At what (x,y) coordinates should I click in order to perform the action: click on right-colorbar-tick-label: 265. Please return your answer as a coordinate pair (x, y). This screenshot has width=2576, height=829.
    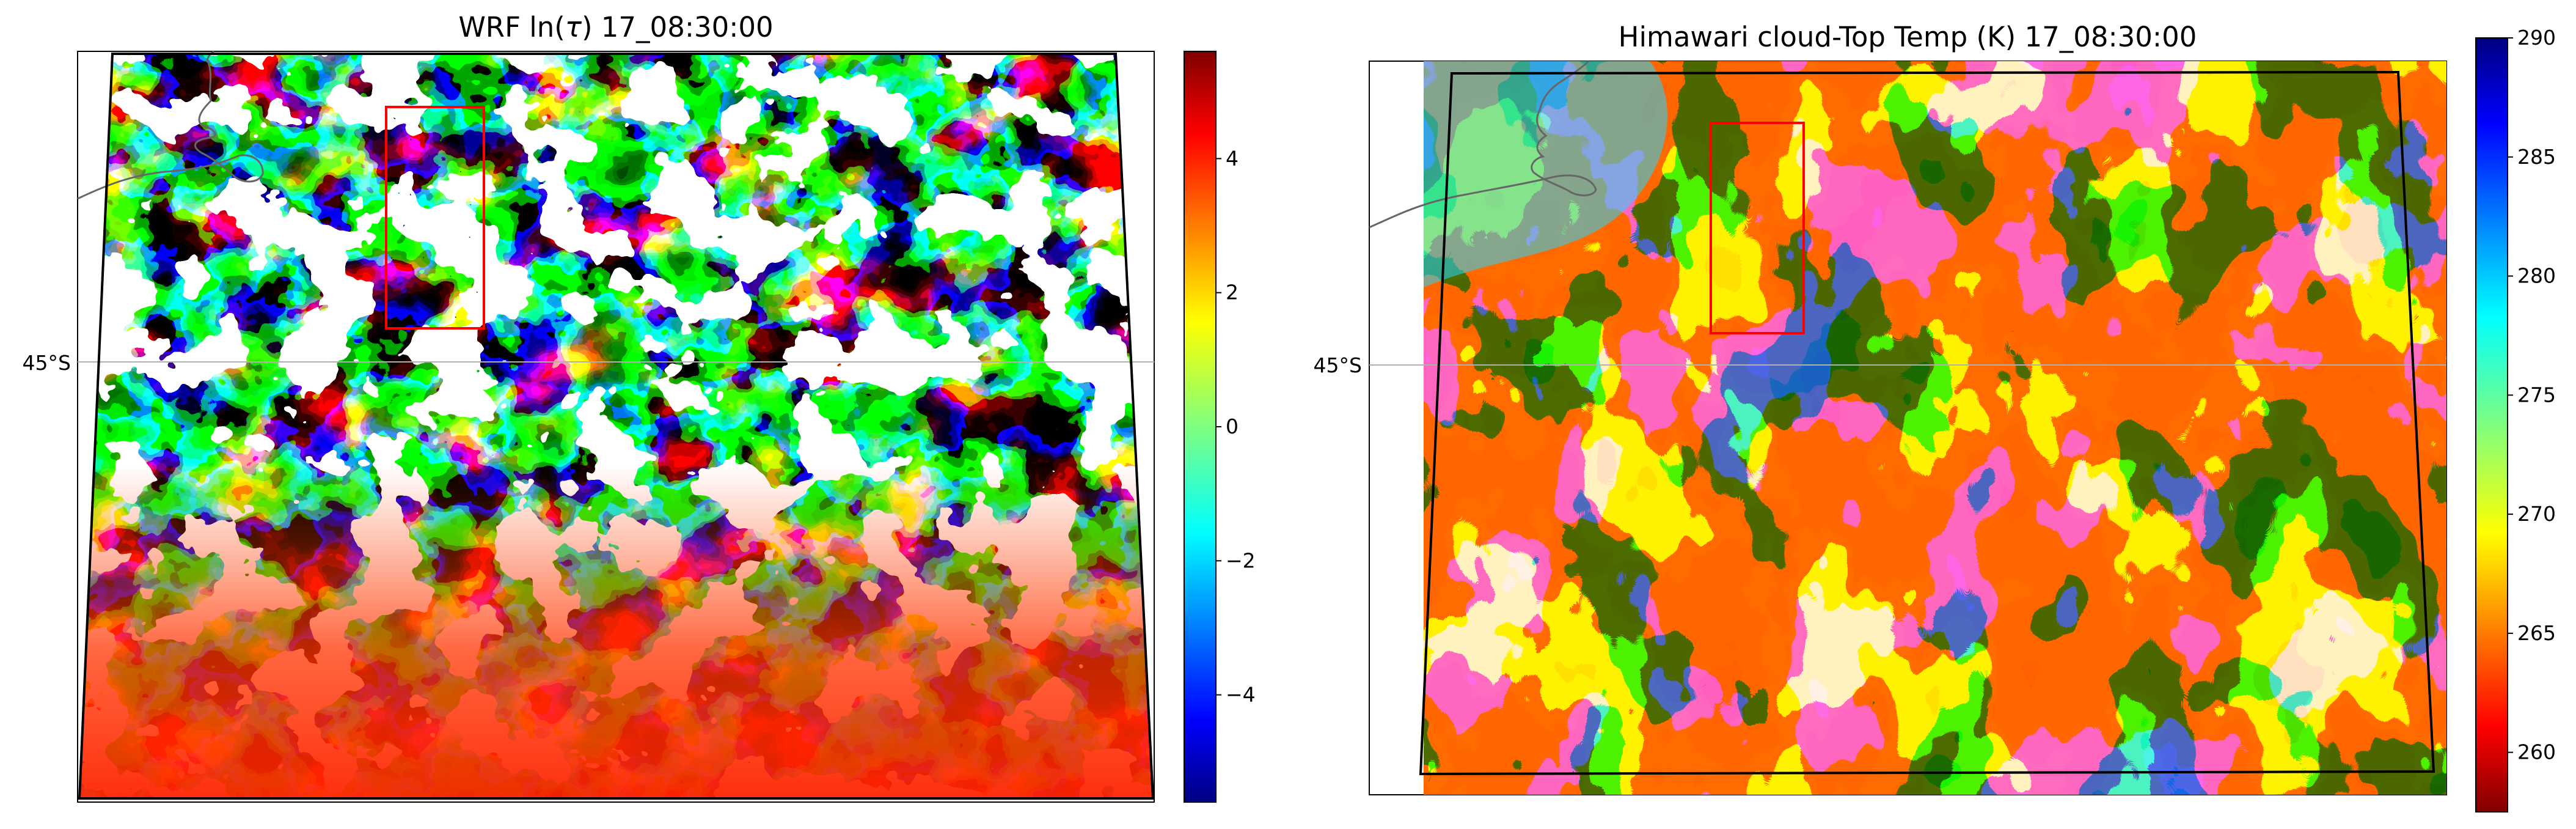
    Looking at the image, I should click on (2536, 633).